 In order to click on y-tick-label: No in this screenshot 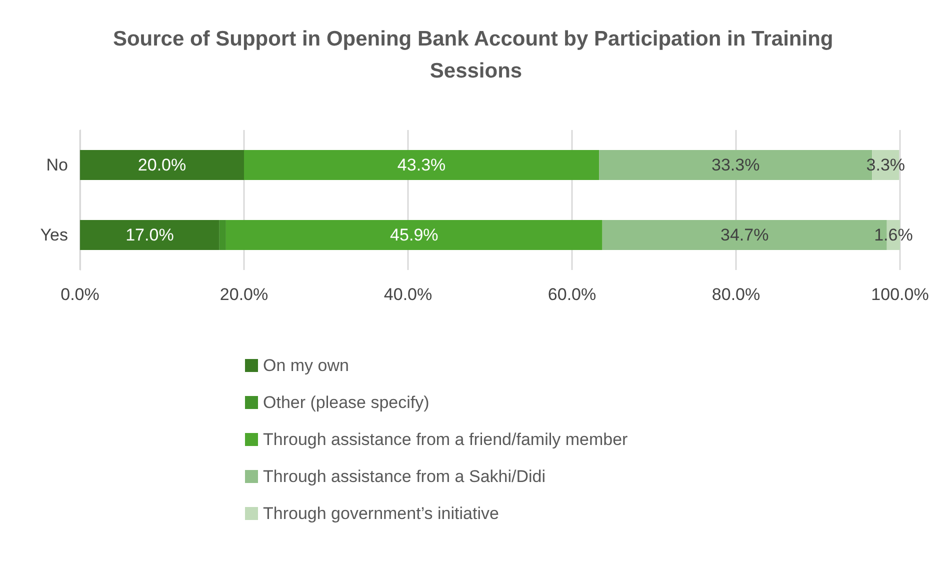, I will do `click(57, 165)`.